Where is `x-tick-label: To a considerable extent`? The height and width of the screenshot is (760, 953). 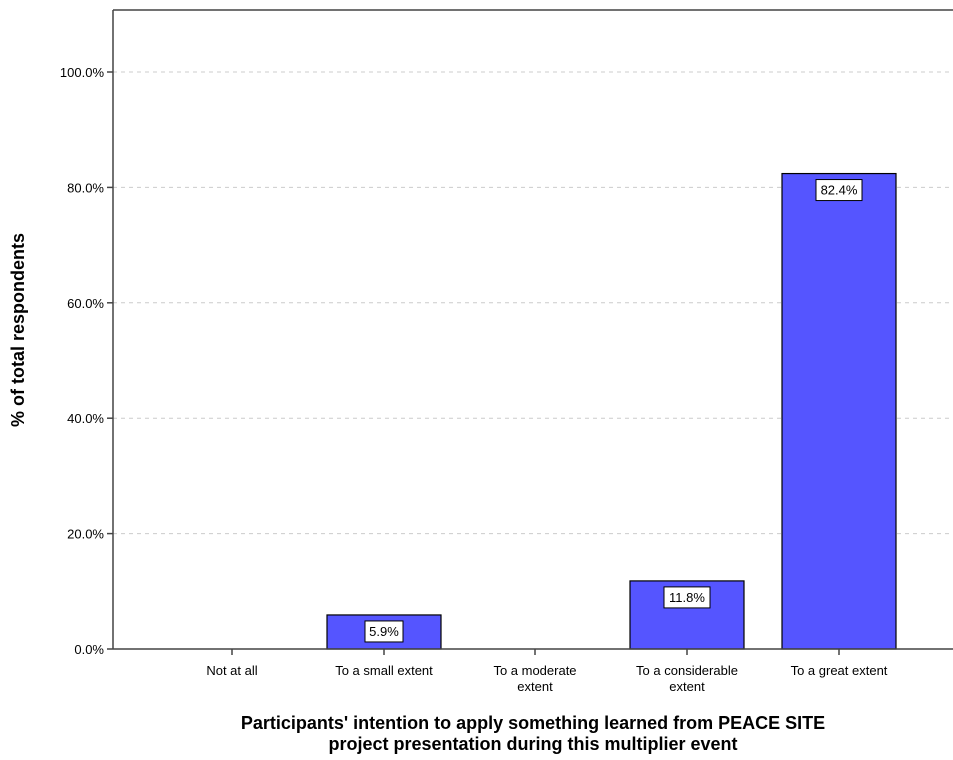 x-tick-label: To a considerable extent is located at coordinates (687, 678).